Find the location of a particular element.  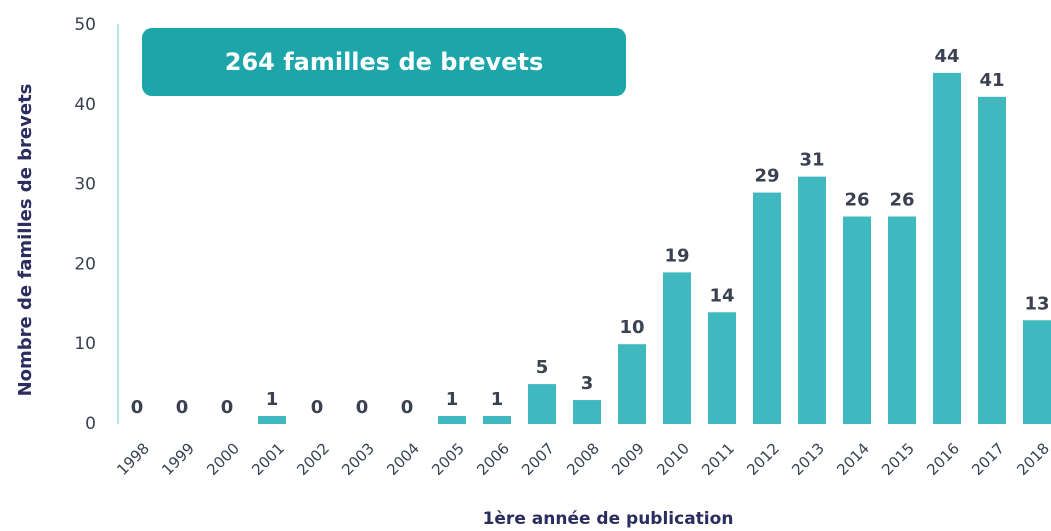

x-tick-label: 2015 is located at coordinates (898, 459).